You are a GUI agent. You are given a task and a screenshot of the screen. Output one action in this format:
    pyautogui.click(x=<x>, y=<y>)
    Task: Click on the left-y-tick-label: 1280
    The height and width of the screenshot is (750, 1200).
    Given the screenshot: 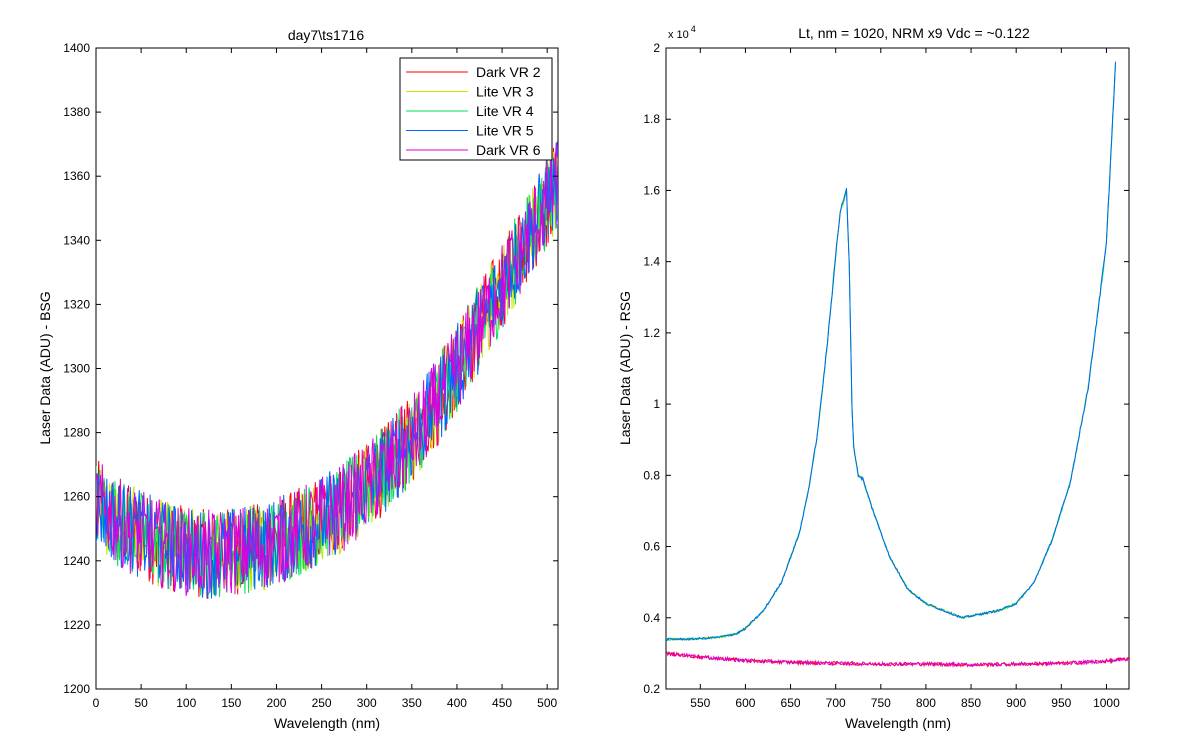 What is the action you would take?
    pyautogui.click(x=76, y=433)
    